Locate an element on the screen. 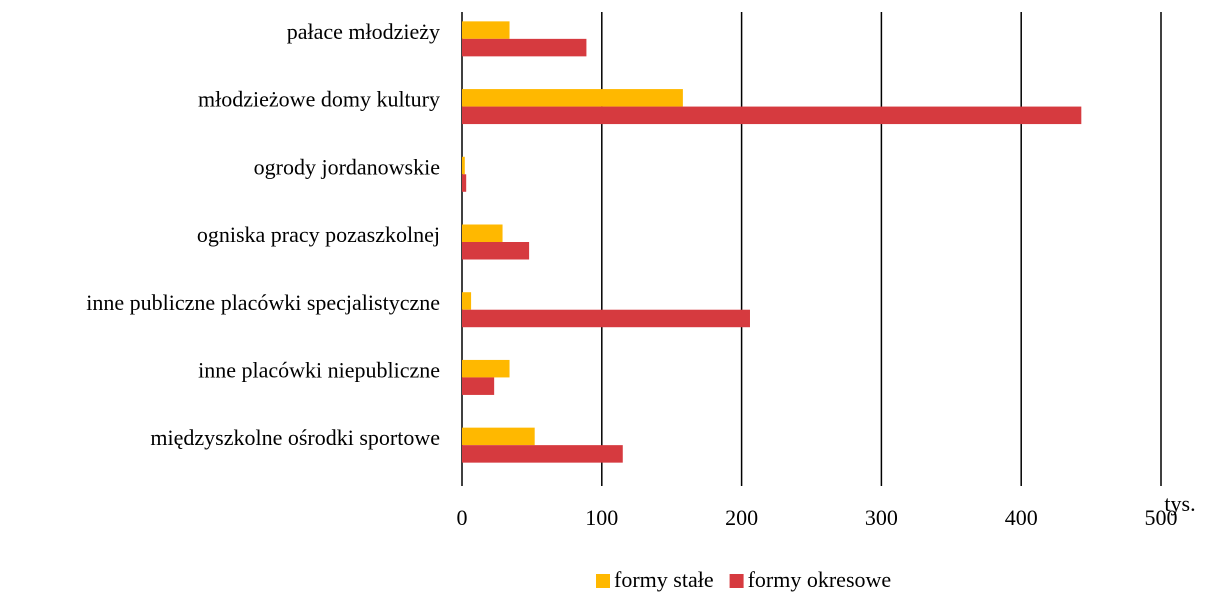 This screenshot has height=596, width=1209. x-tick-label: 400 is located at coordinates (1021, 517).